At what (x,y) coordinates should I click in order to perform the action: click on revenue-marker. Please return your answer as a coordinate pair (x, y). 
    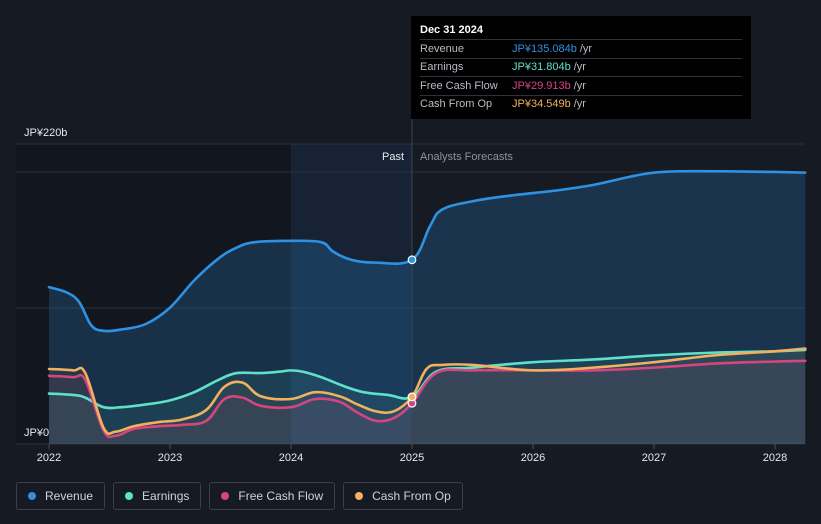
    Looking at the image, I should click on (412, 260).